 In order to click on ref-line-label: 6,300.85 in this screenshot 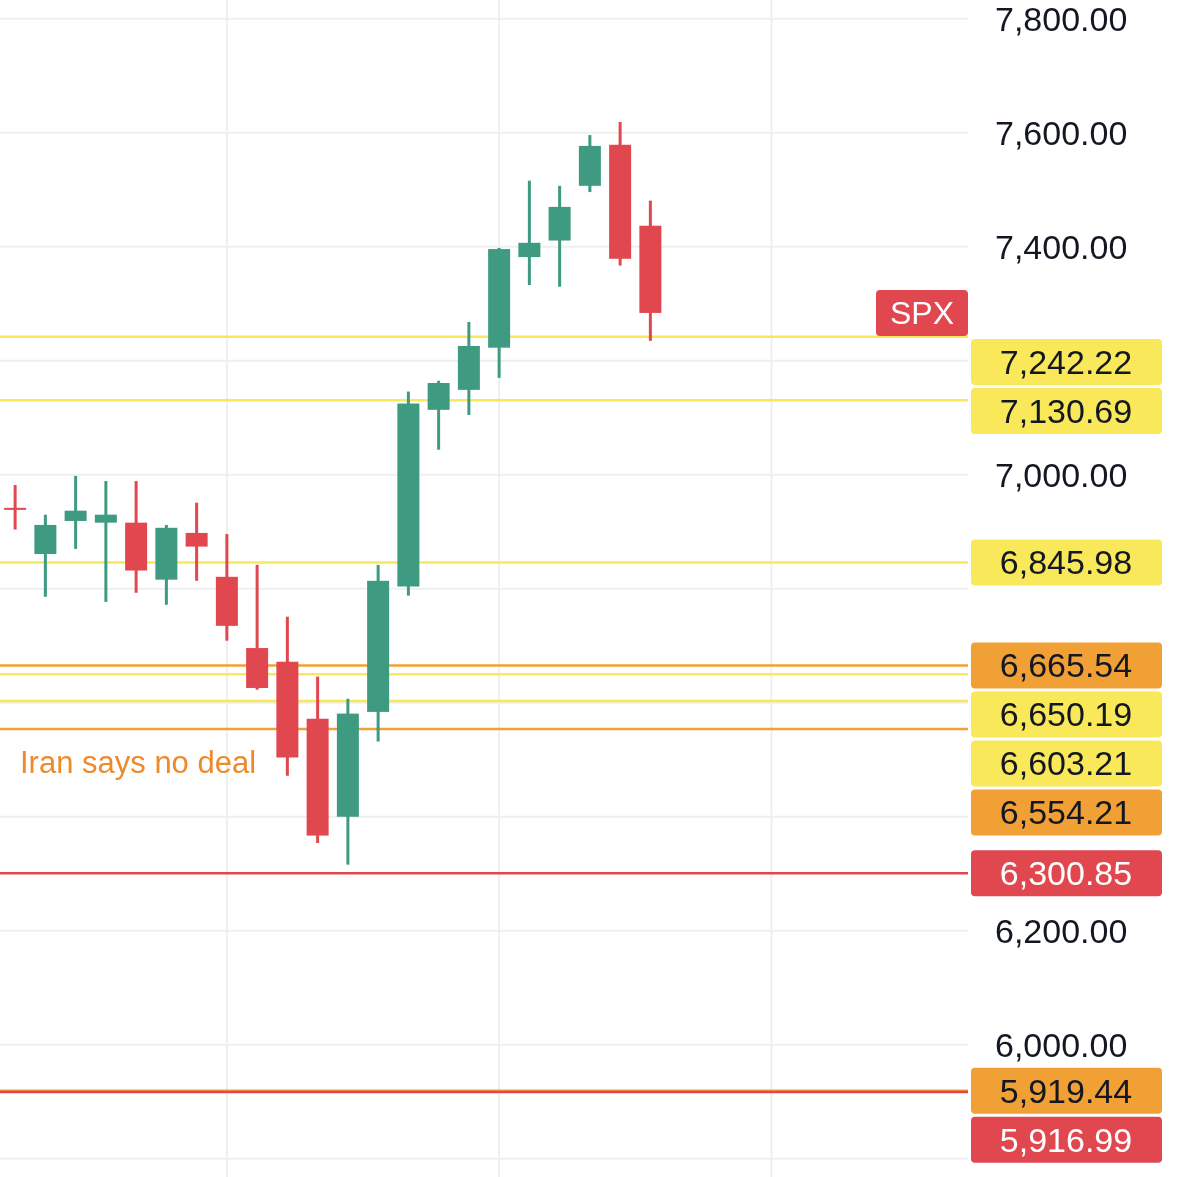, I will do `click(1066, 873)`.